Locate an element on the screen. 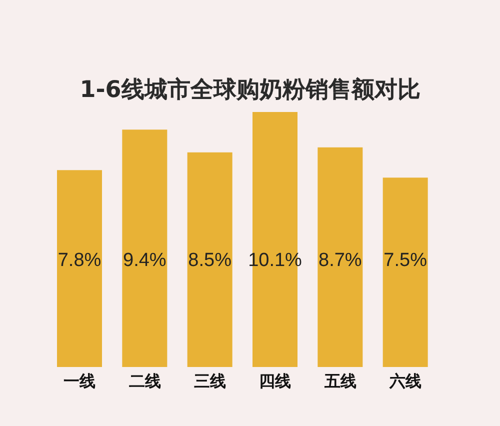 The image size is (500, 426). x-tick-label: 三线 is located at coordinates (210, 380).